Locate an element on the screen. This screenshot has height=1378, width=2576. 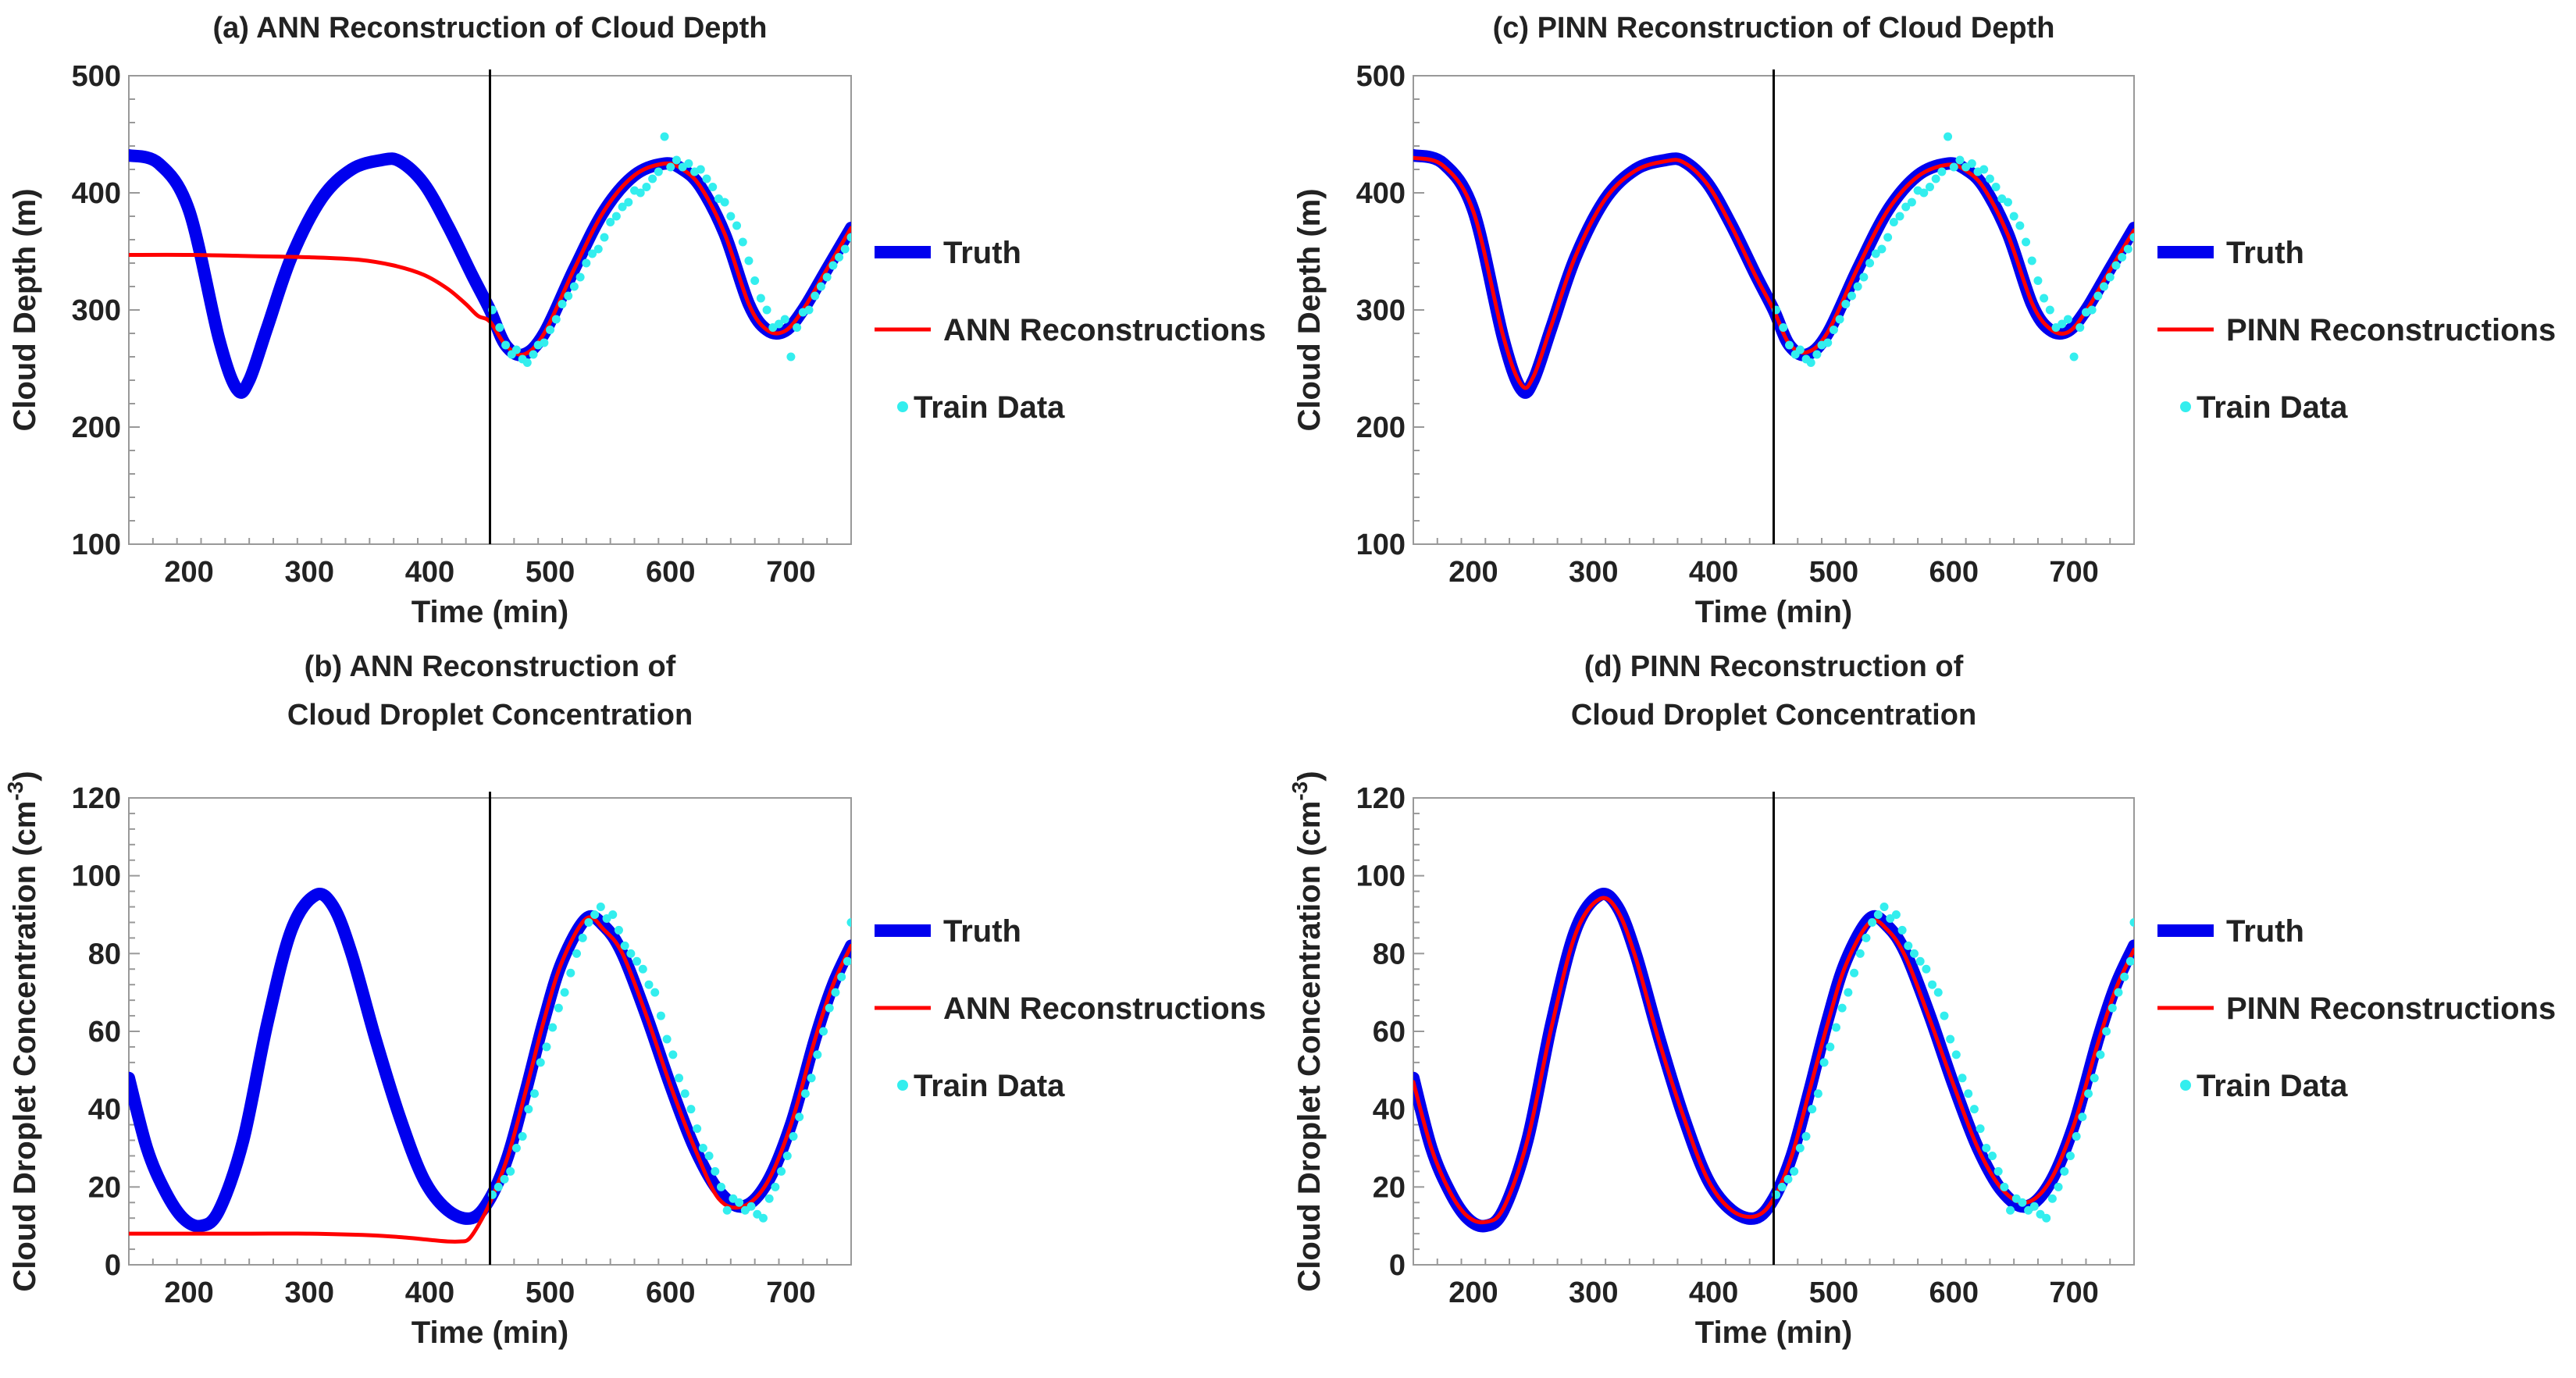
y-axis-label-text: Cloud Depth (m) is located at coordinates (25, 310).